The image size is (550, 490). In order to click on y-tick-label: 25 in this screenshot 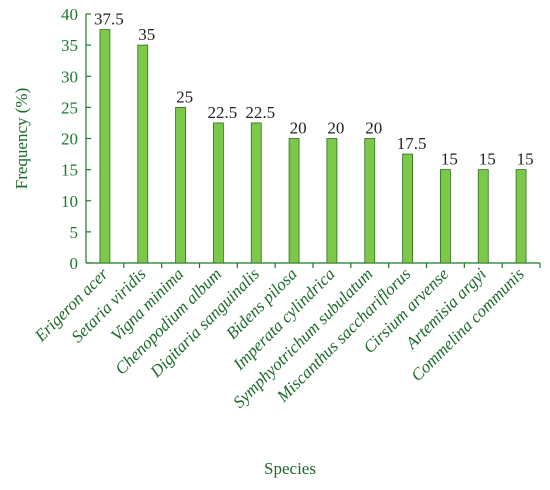, I will do `click(69, 107)`.